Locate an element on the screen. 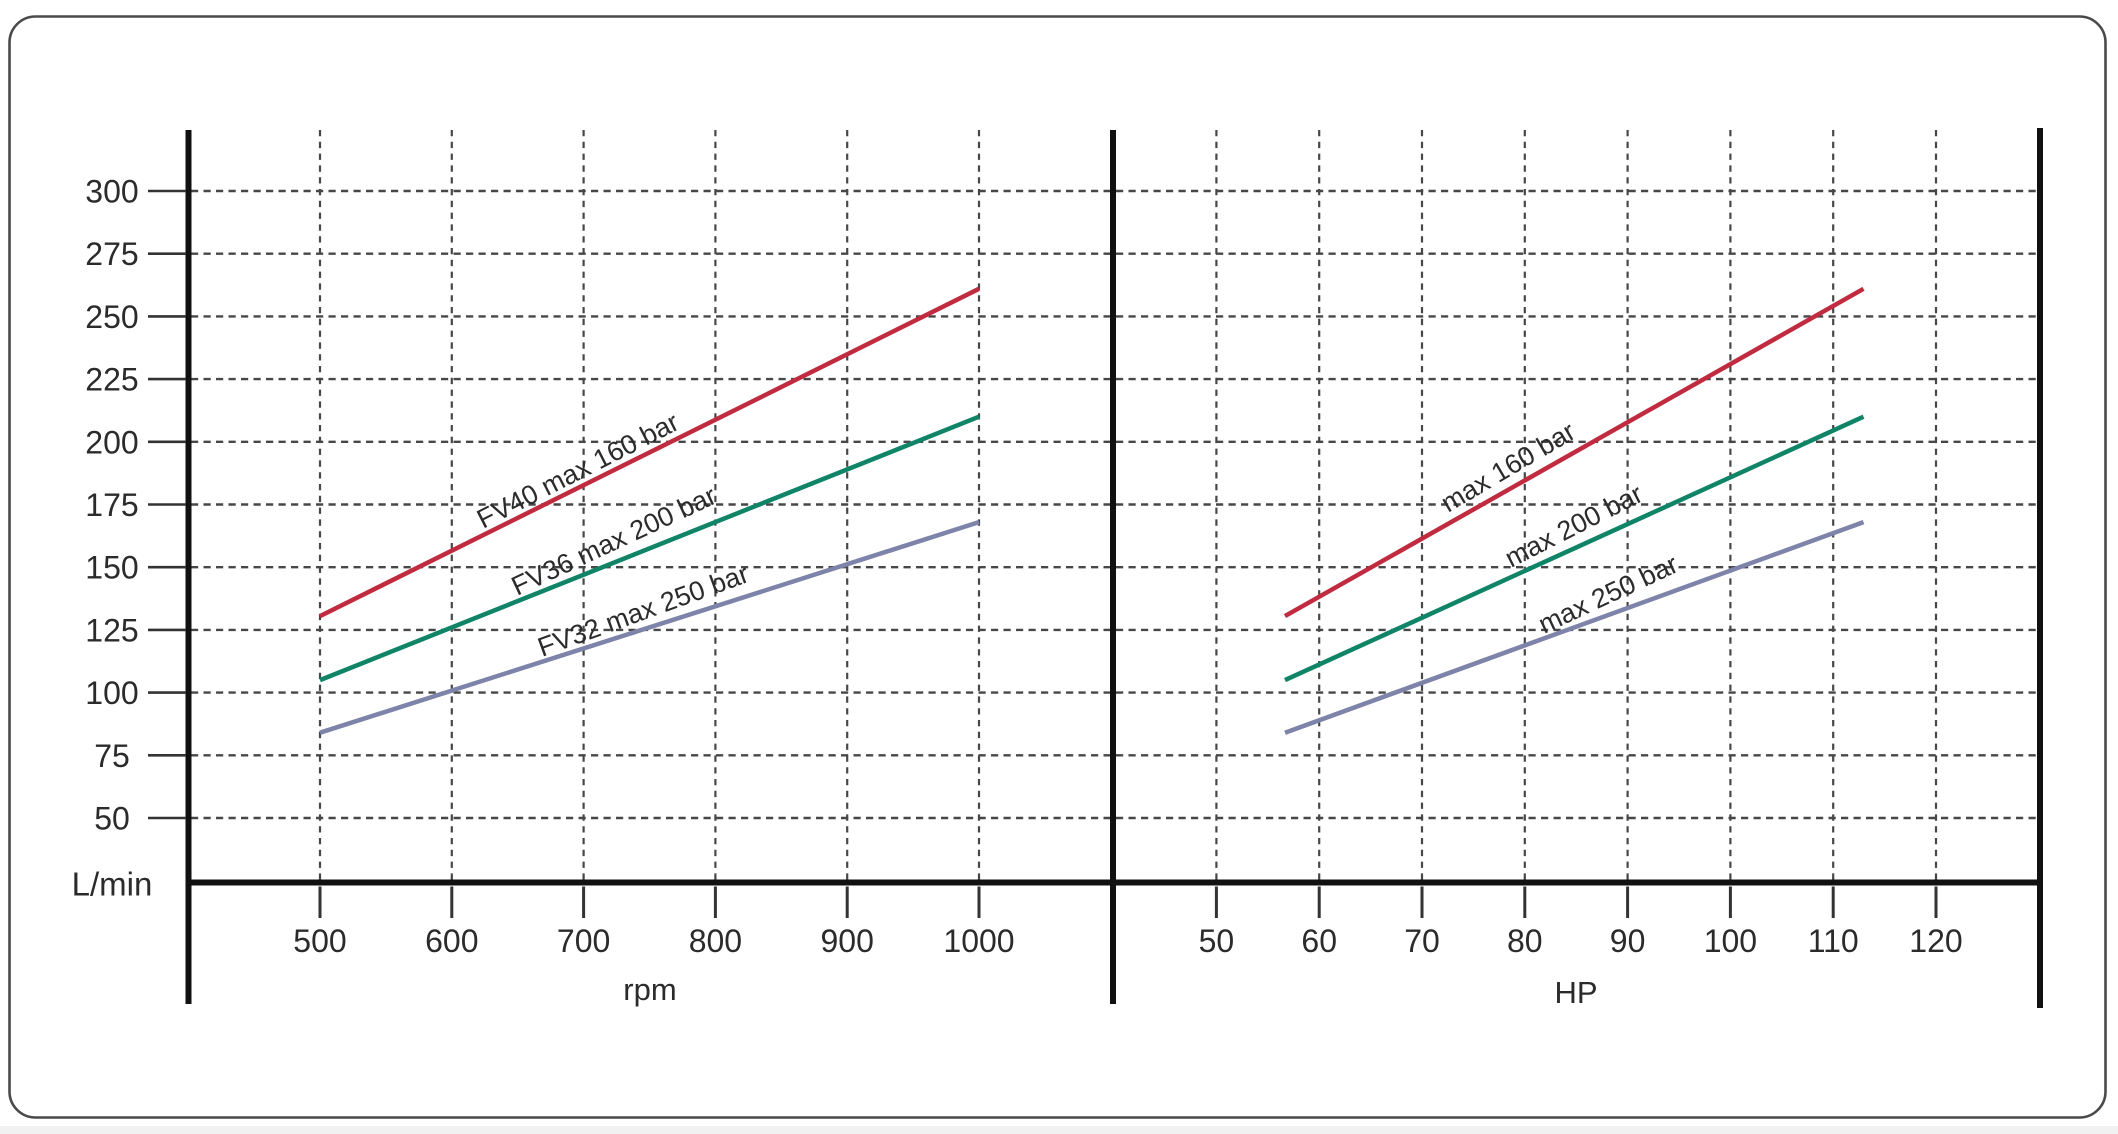 The height and width of the screenshot is (1134, 2118). svg-text: 900 is located at coordinates (847, 941).